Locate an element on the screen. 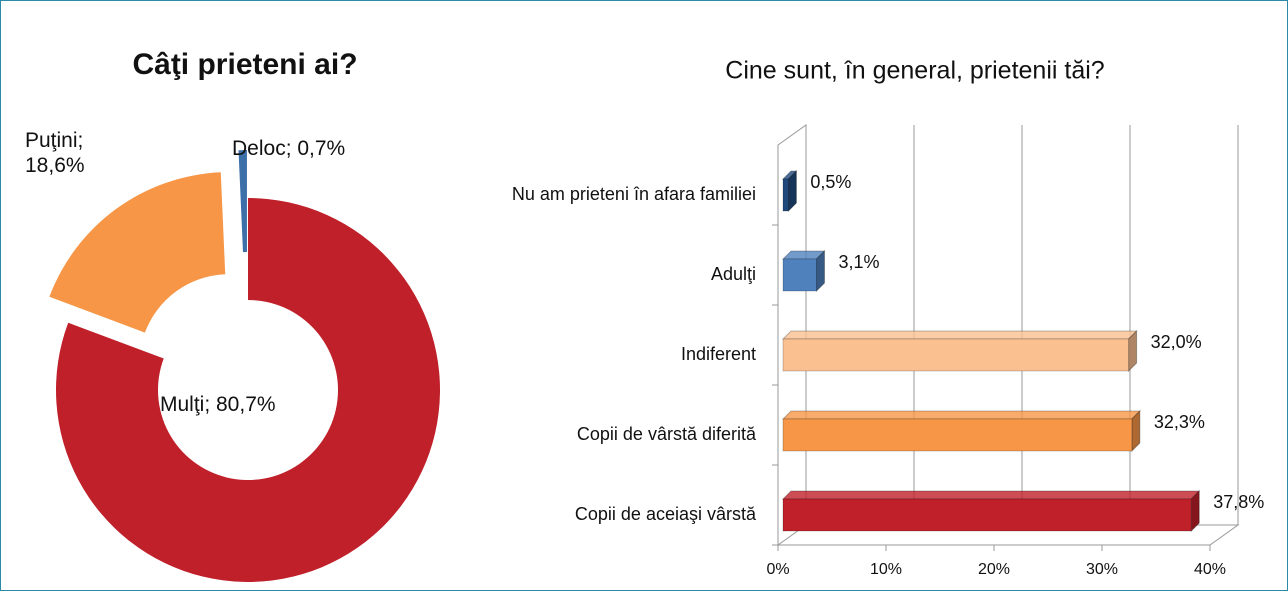 This screenshot has width=1288, height=591. value-label: 0,5% is located at coordinates (830, 182).